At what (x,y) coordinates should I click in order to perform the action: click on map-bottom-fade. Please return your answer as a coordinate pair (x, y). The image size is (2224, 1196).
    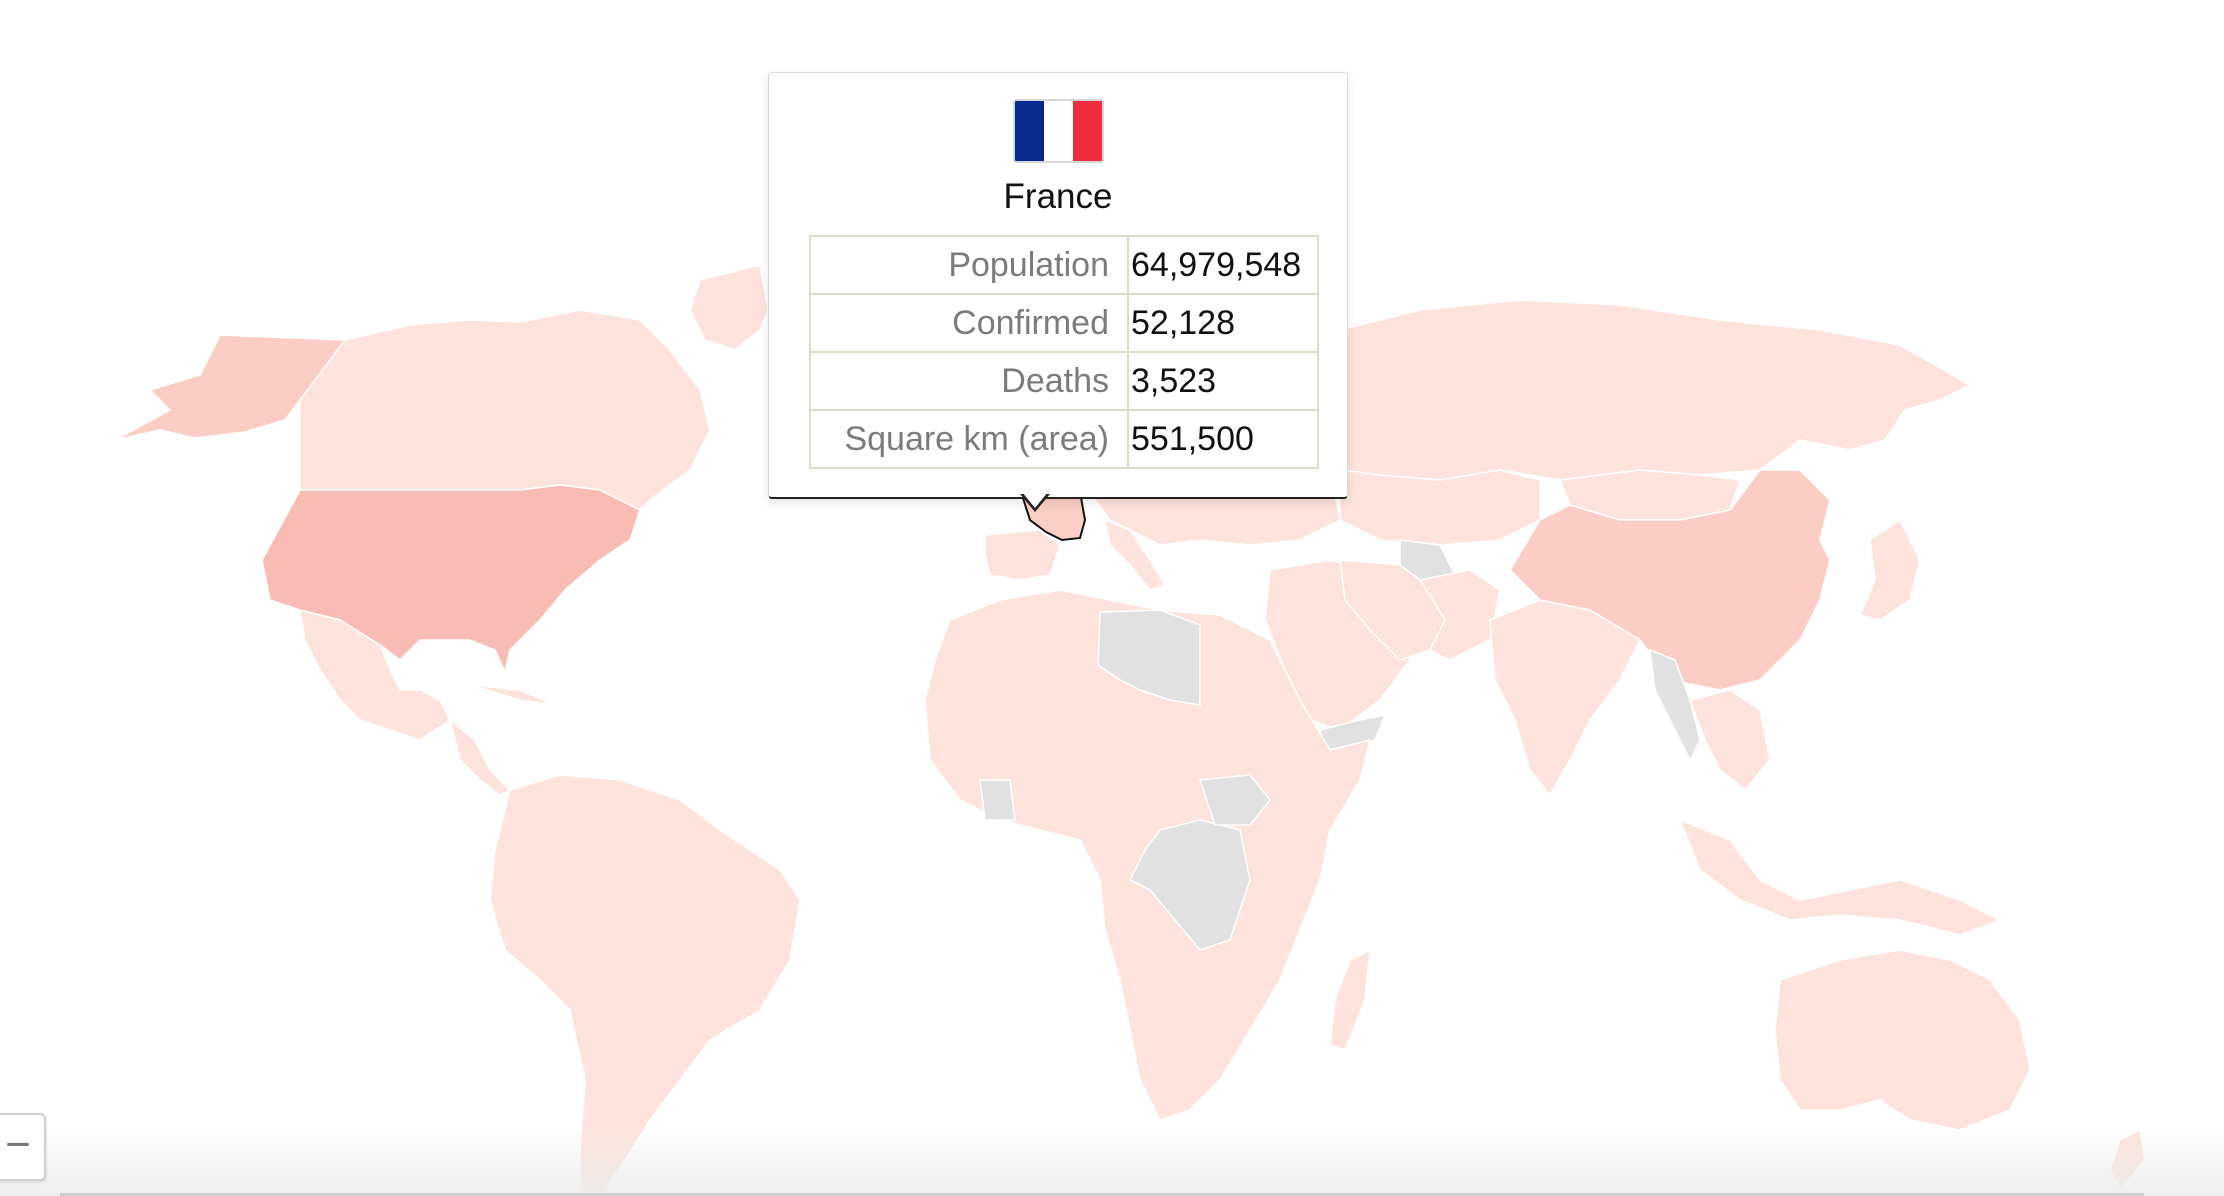
    Looking at the image, I should click on (1112, 1161).